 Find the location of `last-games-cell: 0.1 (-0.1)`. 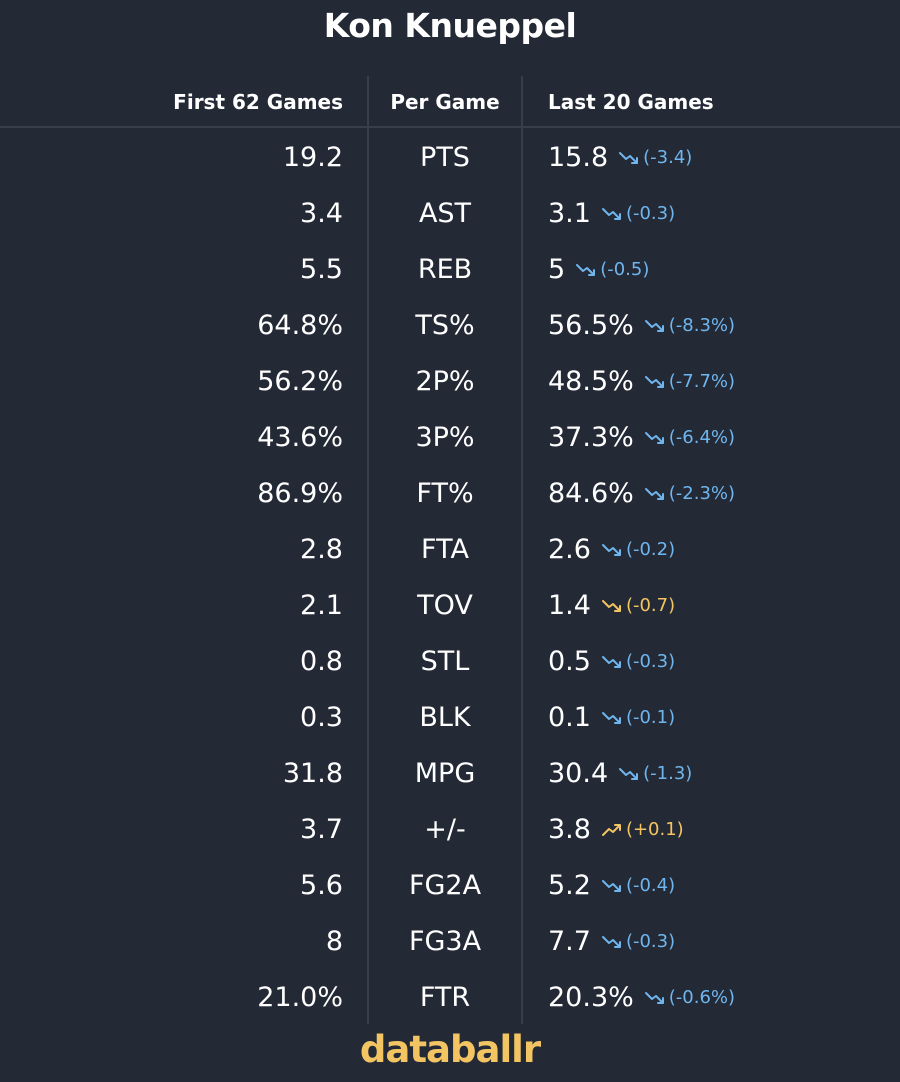

last-games-cell: 0.1 (-0.1) is located at coordinates (611, 718).